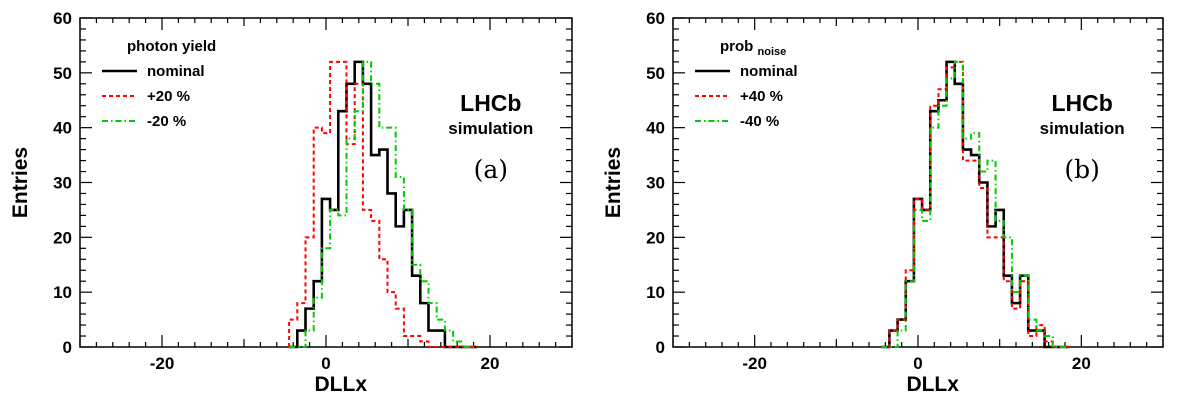 The image size is (1178, 396). I want to click on legend-title-sub: noise, so click(772, 52).